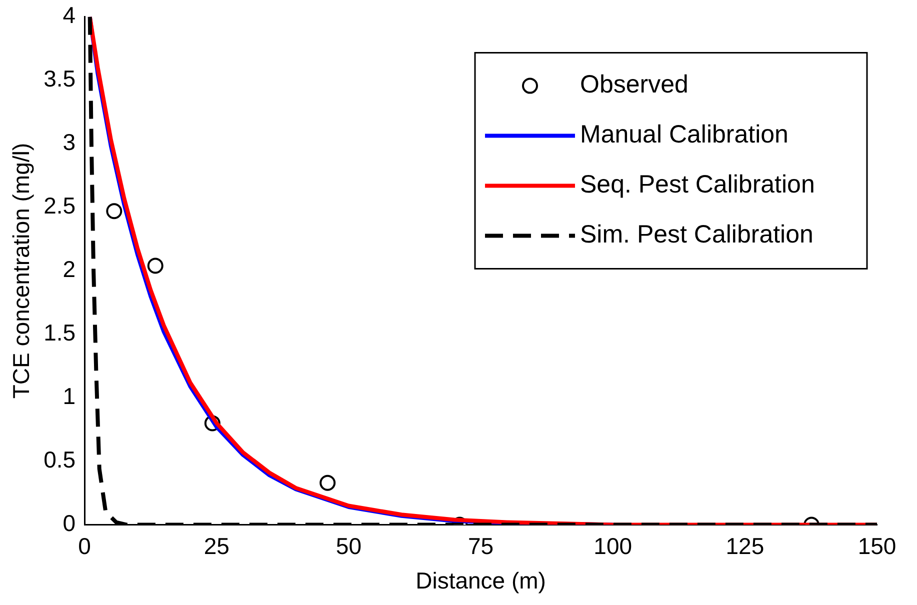  What do you see at coordinates (60, 205) in the screenshot?
I see `y-tick-label: 2.5` at bounding box center [60, 205].